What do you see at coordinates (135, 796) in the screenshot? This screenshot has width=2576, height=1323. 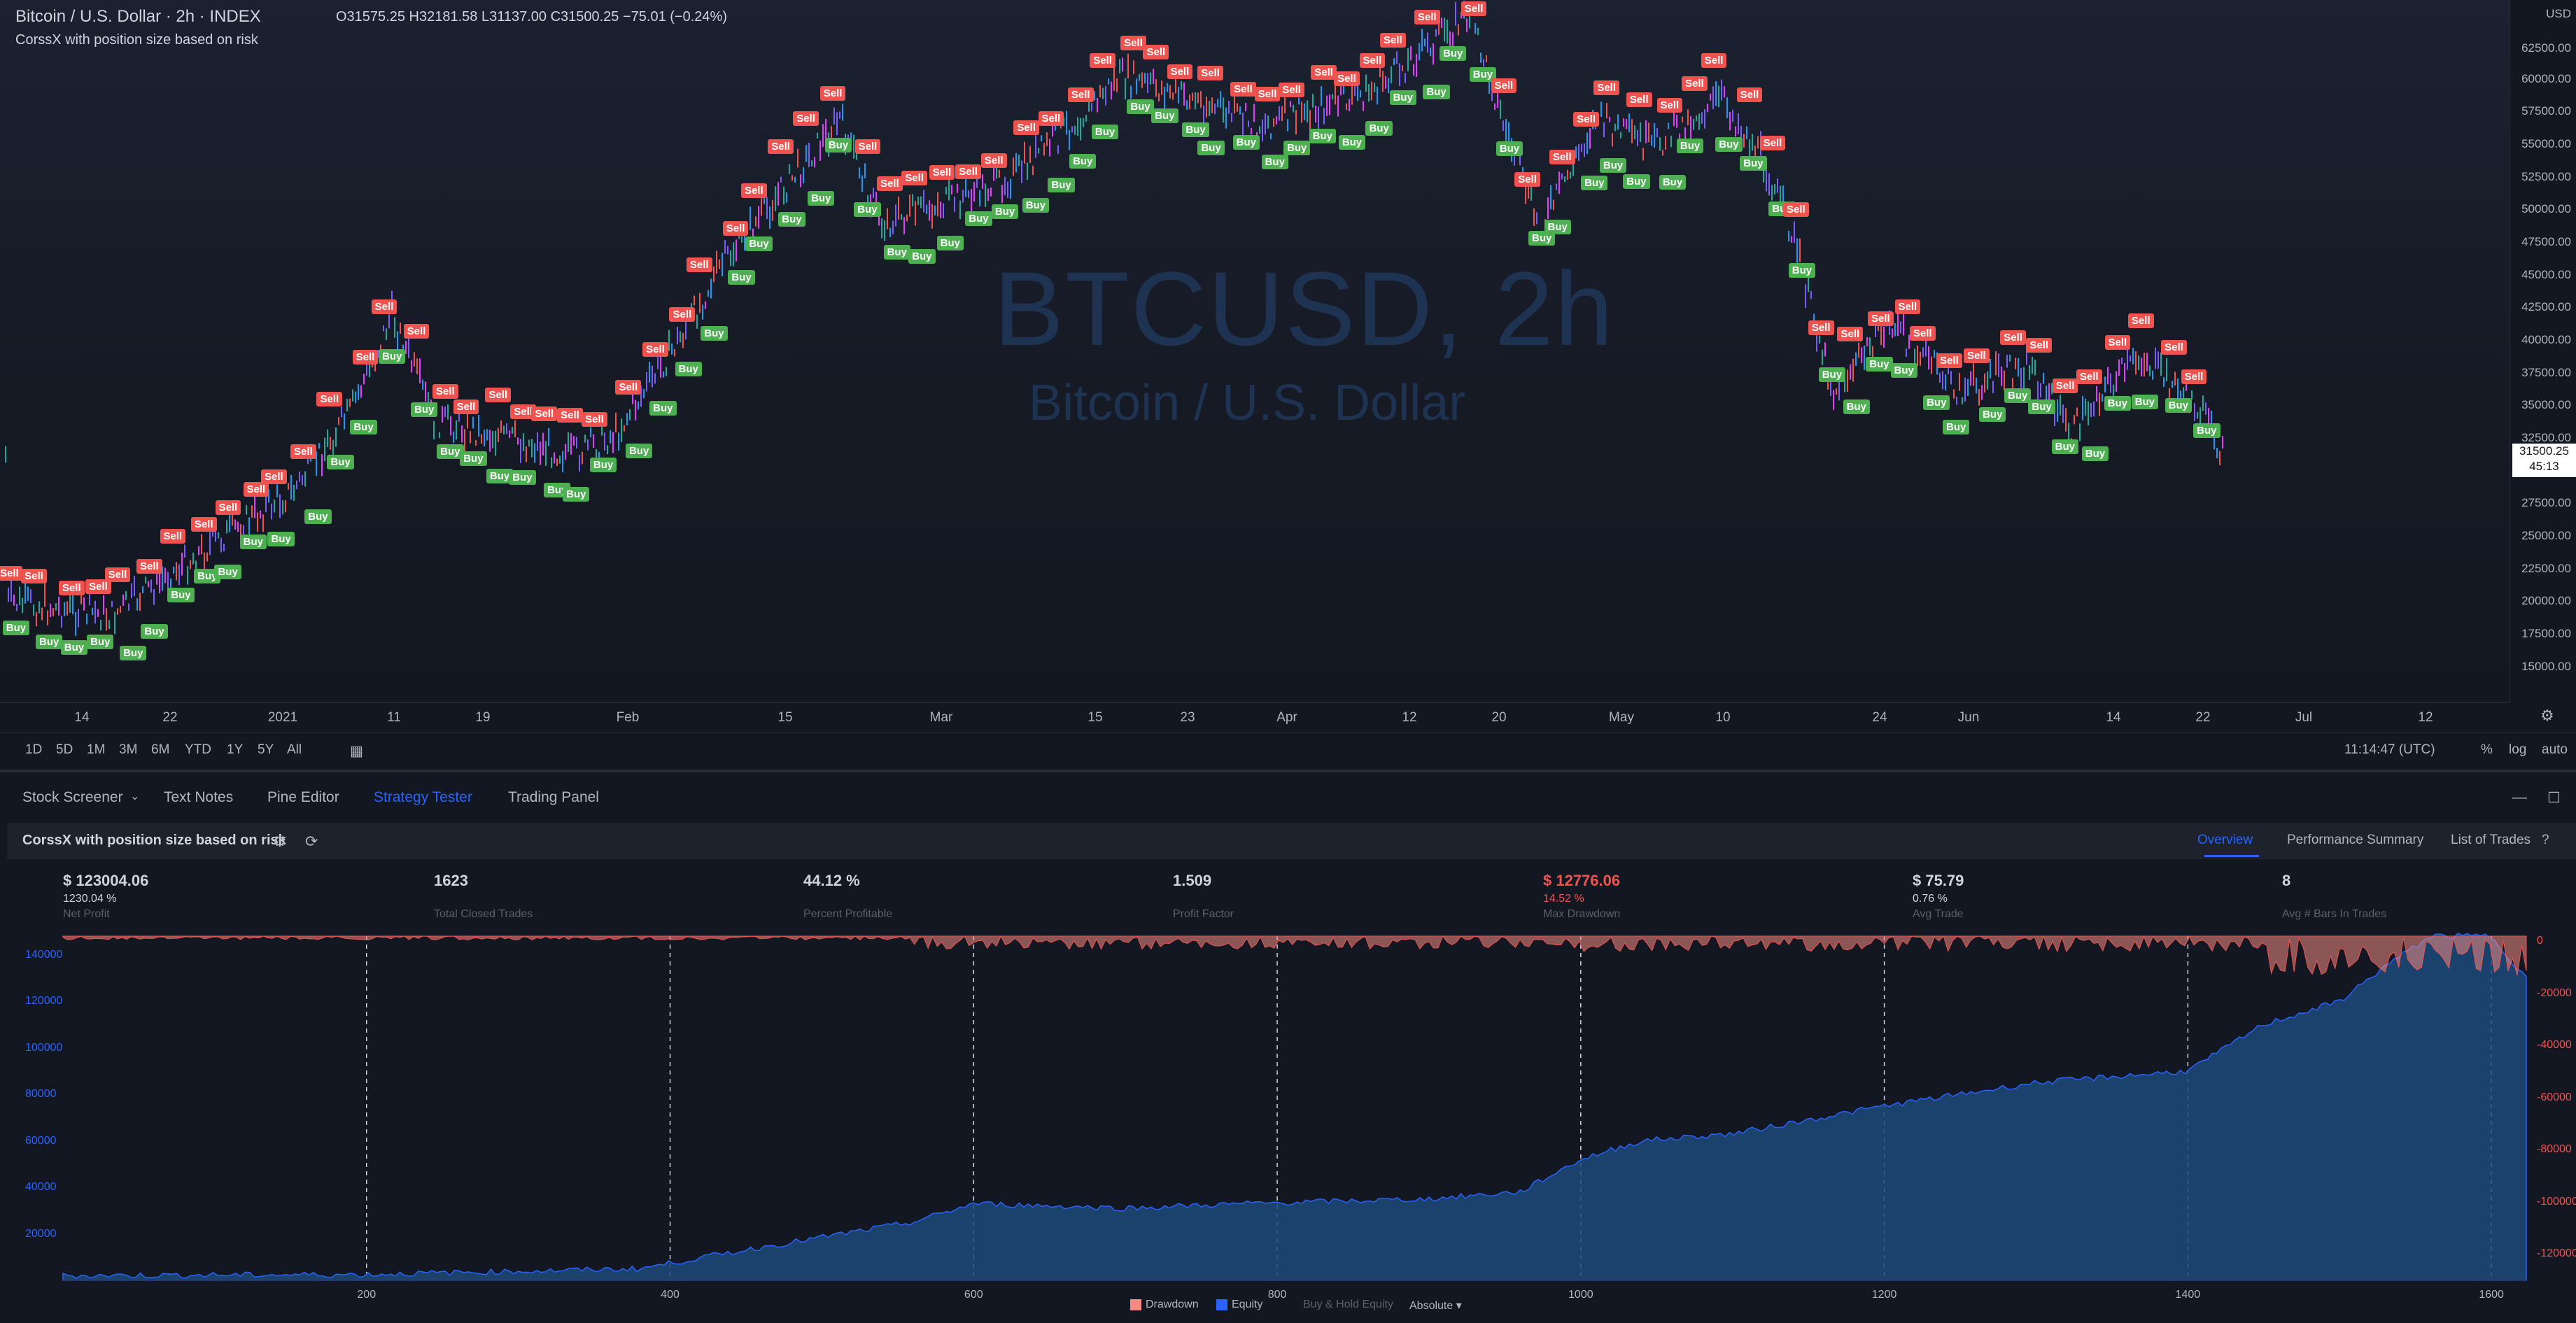 I see `chevron-down-icon: ⌄` at bounding box center [135, 796].